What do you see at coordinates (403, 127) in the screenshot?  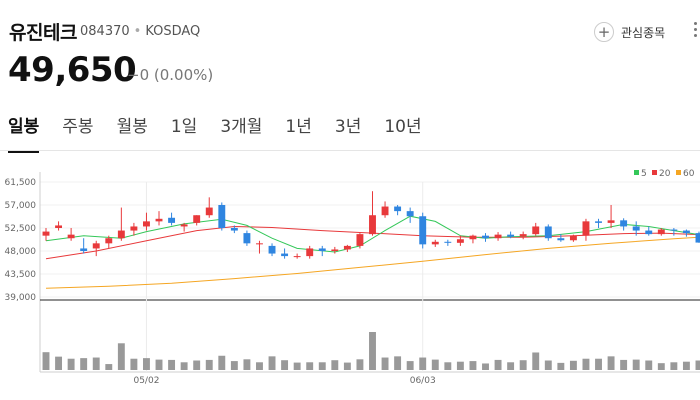 I see `tab-10year: 10년` at bounding box center [403, 127].